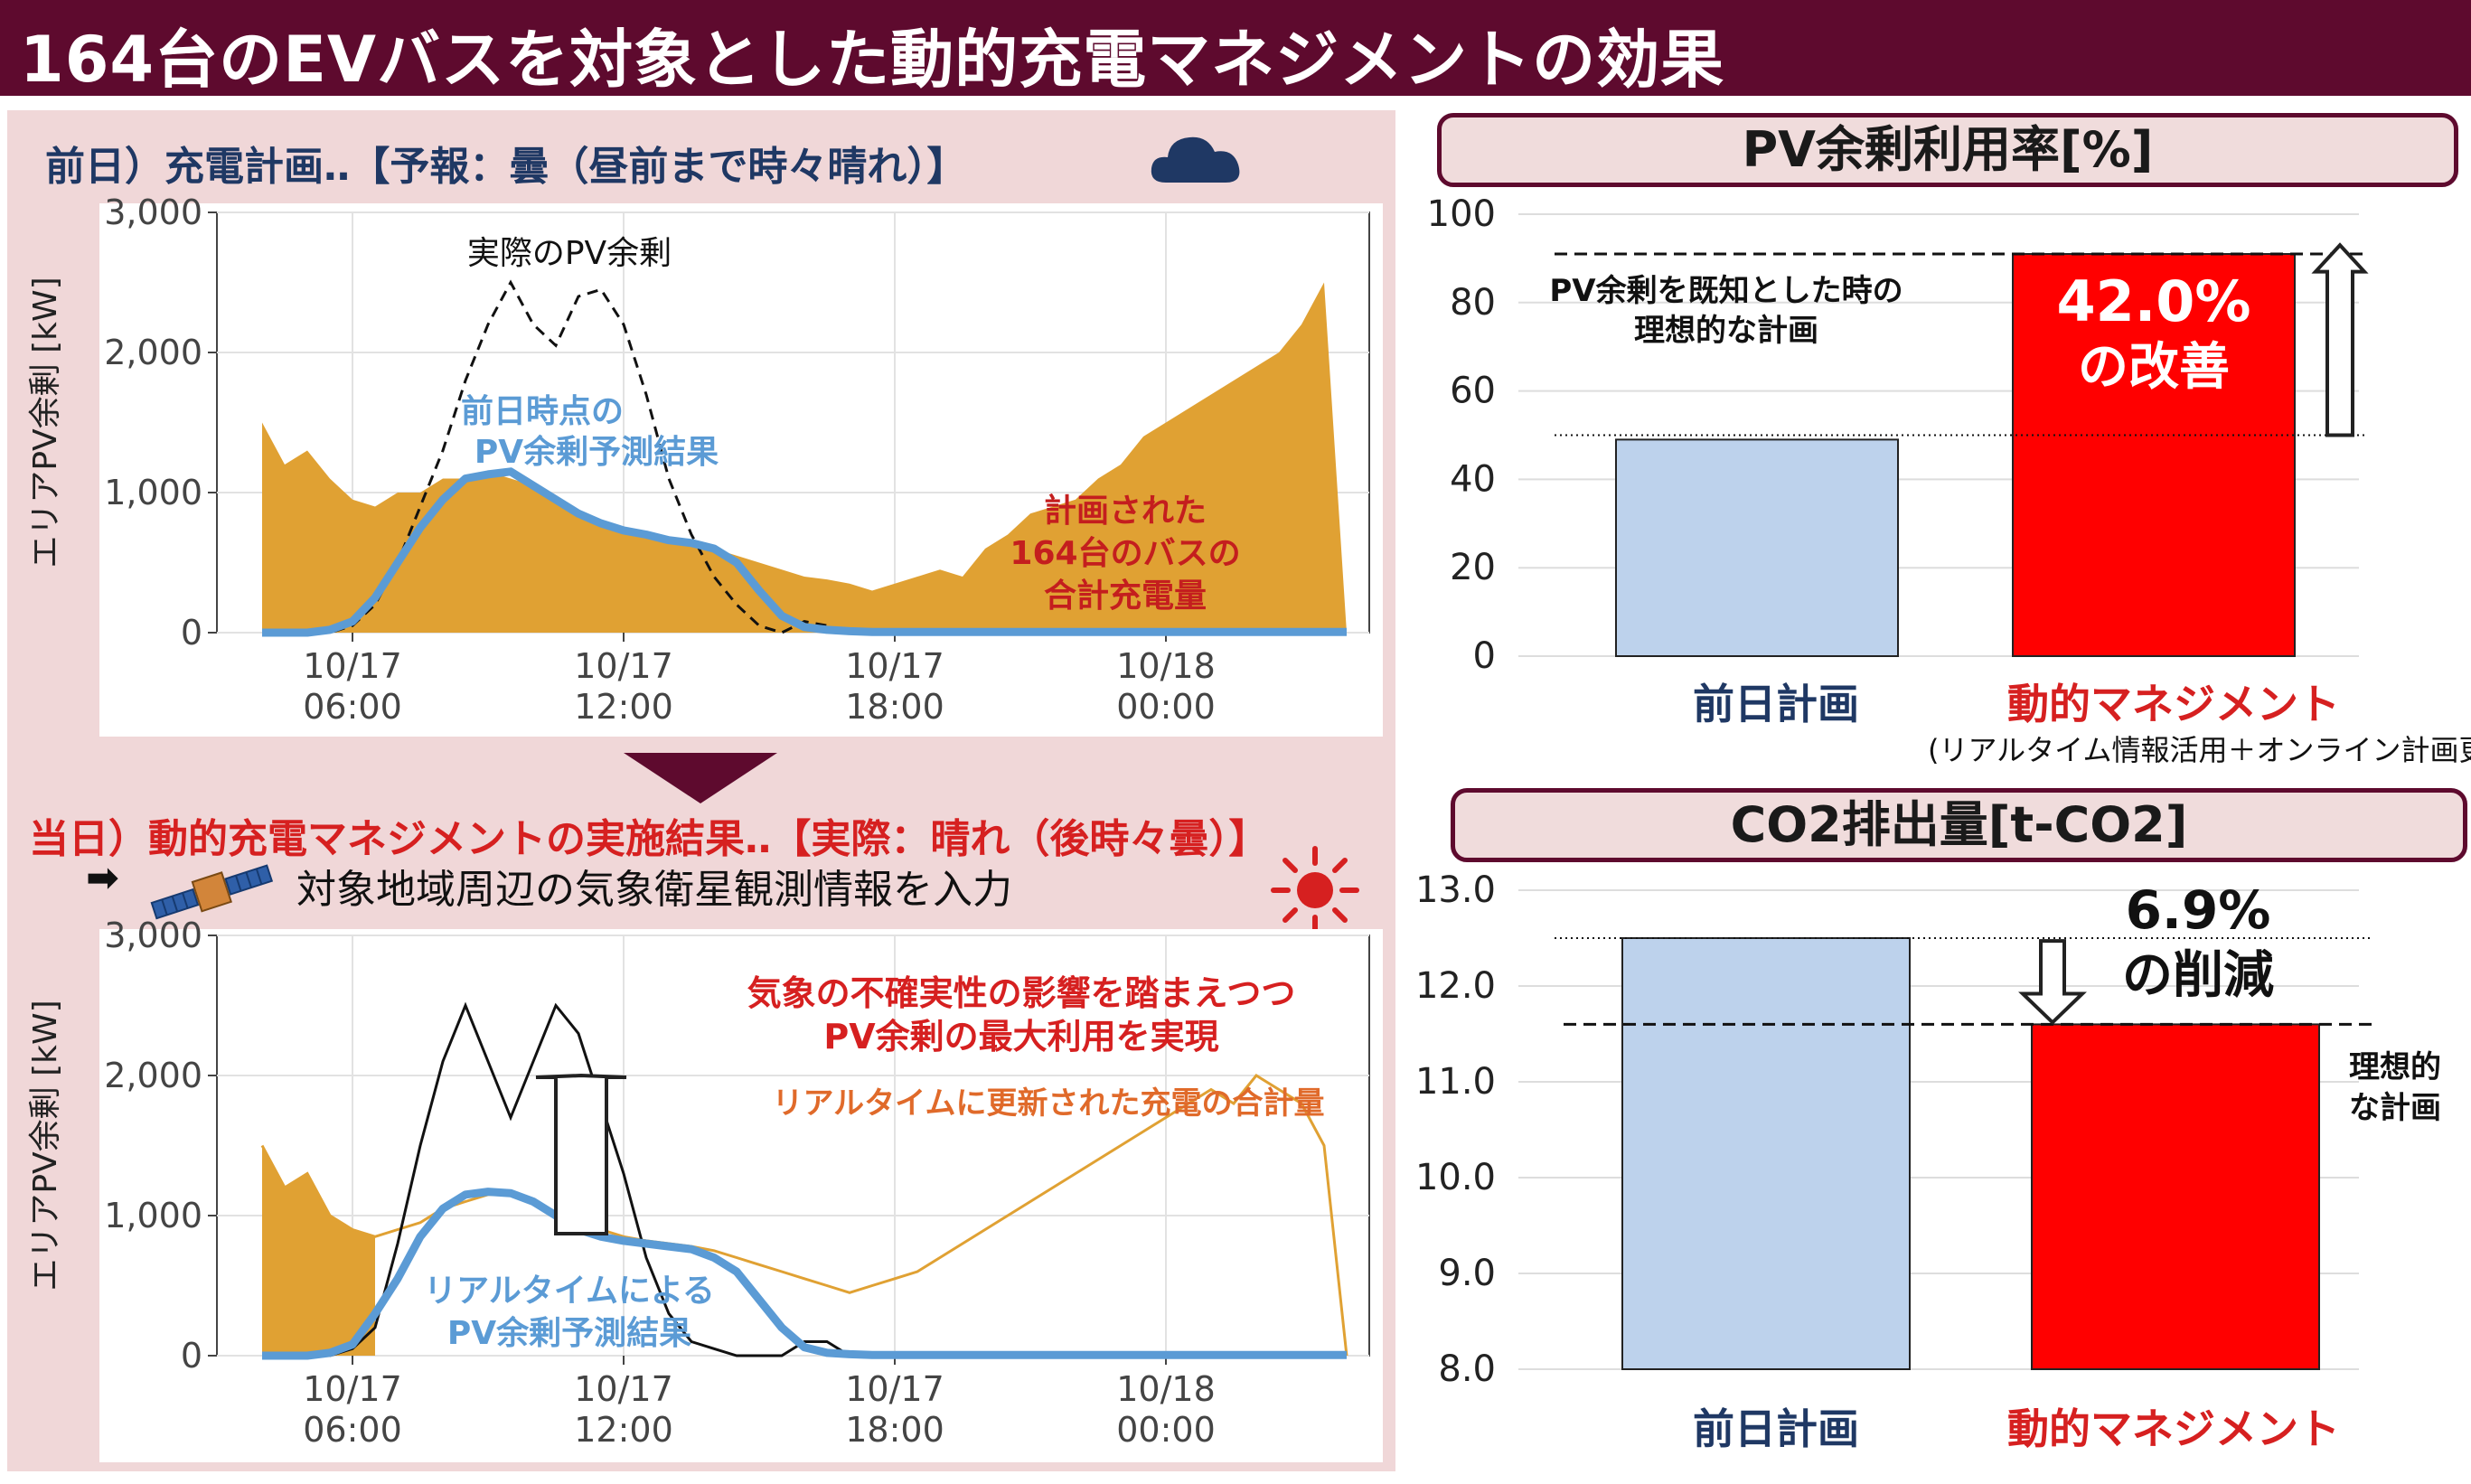 The height and width of the screenshot is (1484, 2471). I want to click on forecast-label-line1: 前日時点の, so click(542, 412).